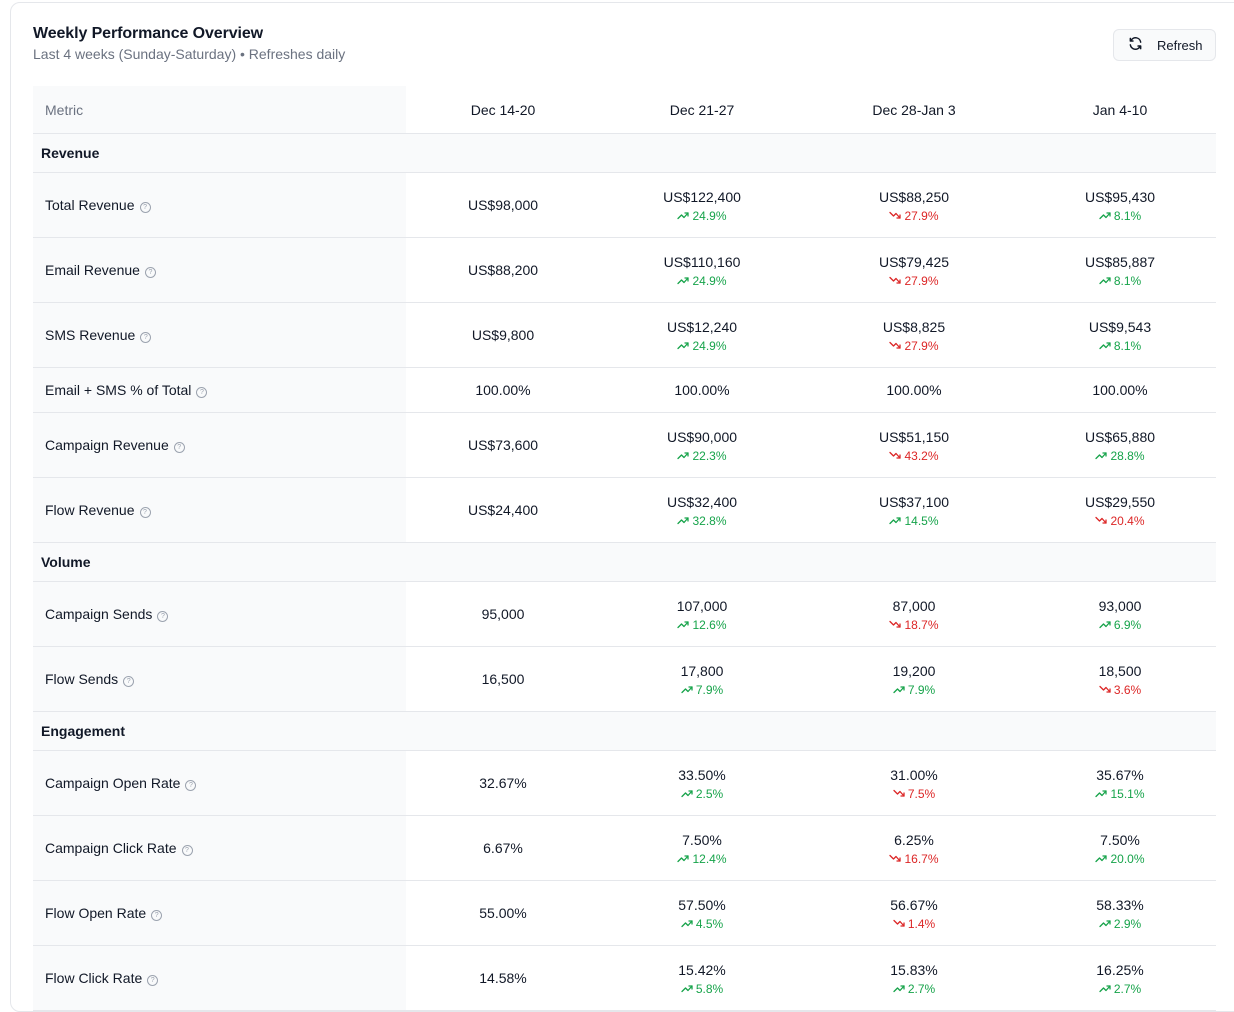 This screenshot has width=1234, height=1012. I want to click on change-indicator: 8.1%, so click(1120, 216).